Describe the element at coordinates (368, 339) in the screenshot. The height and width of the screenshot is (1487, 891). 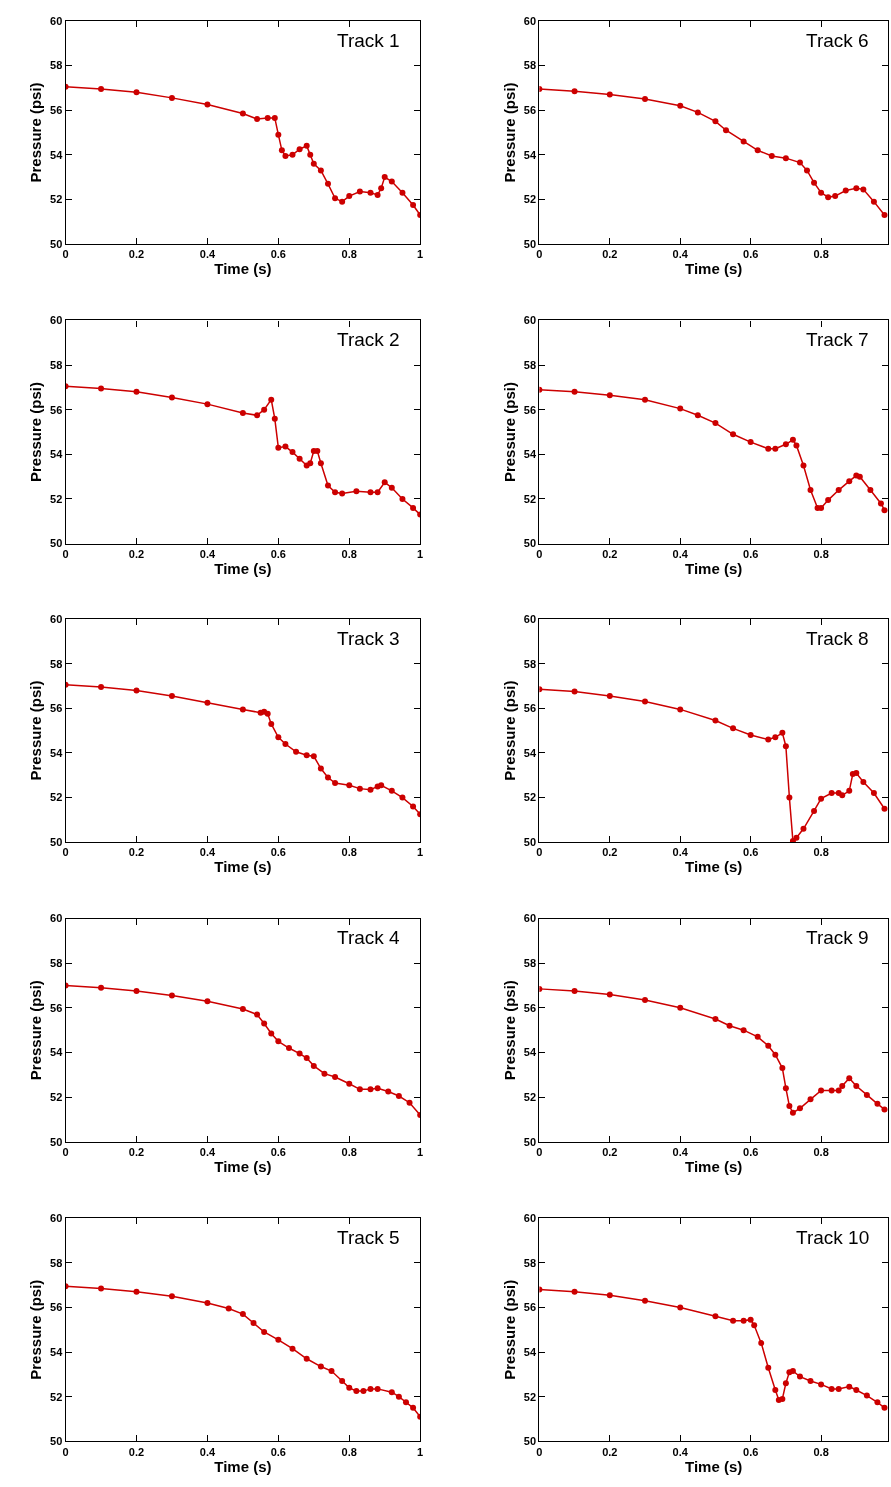
I see `text: Track 2` at that location.